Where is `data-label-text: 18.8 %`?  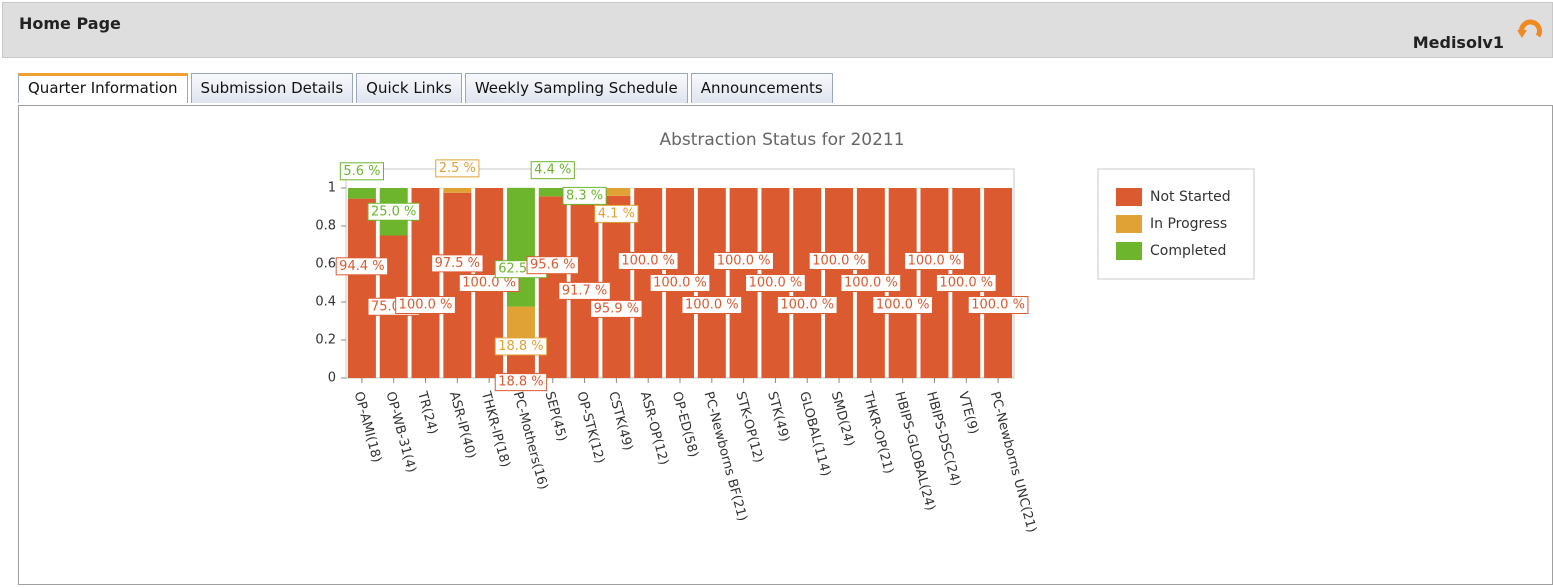 data-label-text: 18.8 % is located at coordinates (520, 346).